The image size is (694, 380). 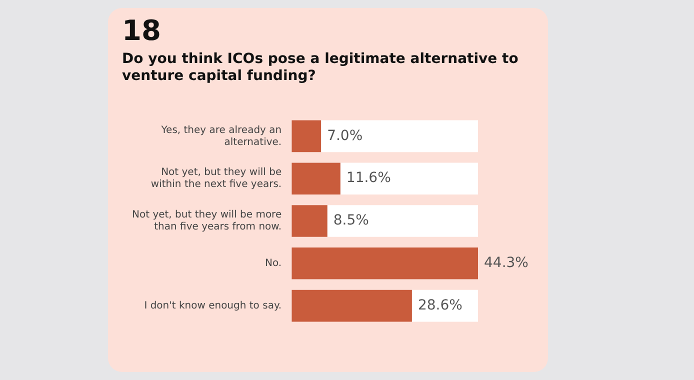 I want to click on y-tick-label: Yes, they are already an alternative., so click(x=221, y=136).